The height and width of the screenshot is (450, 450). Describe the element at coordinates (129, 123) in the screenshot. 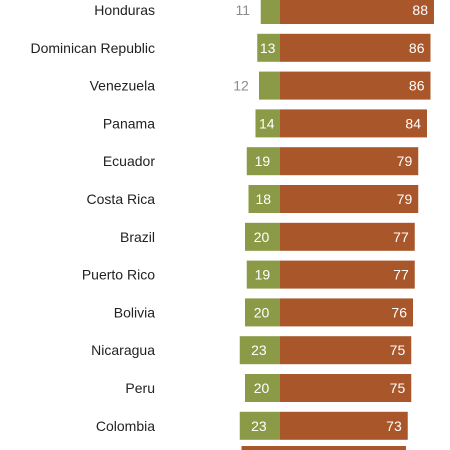

I see `category-label: Panama` at that location.